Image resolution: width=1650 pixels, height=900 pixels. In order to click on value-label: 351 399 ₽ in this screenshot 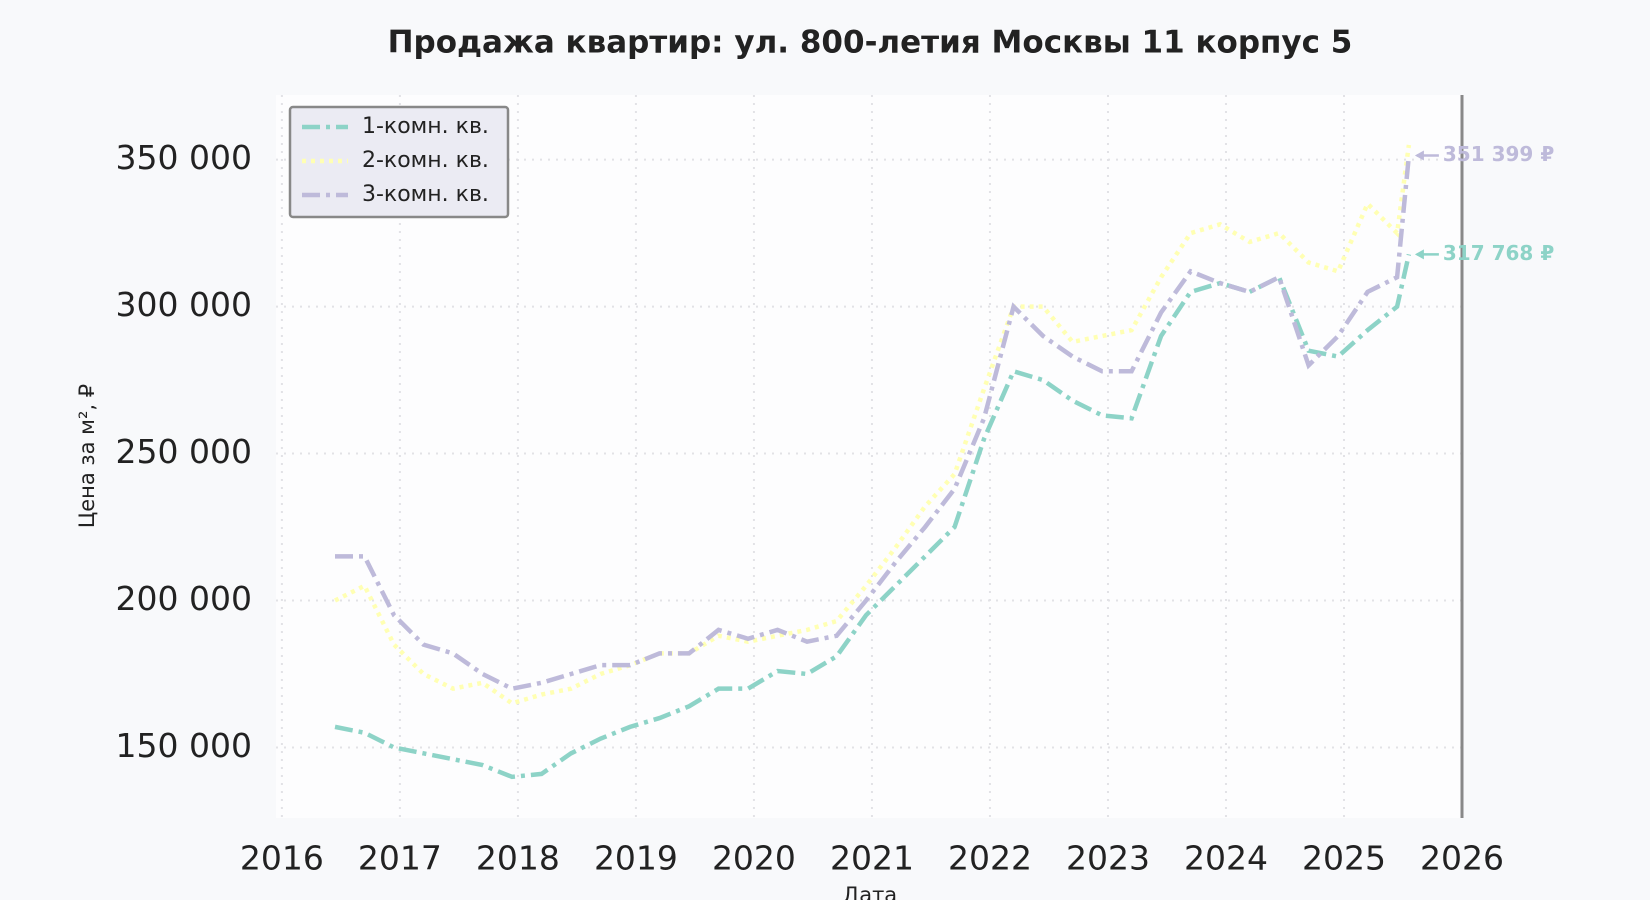, I will do `click(1498, 154)`.